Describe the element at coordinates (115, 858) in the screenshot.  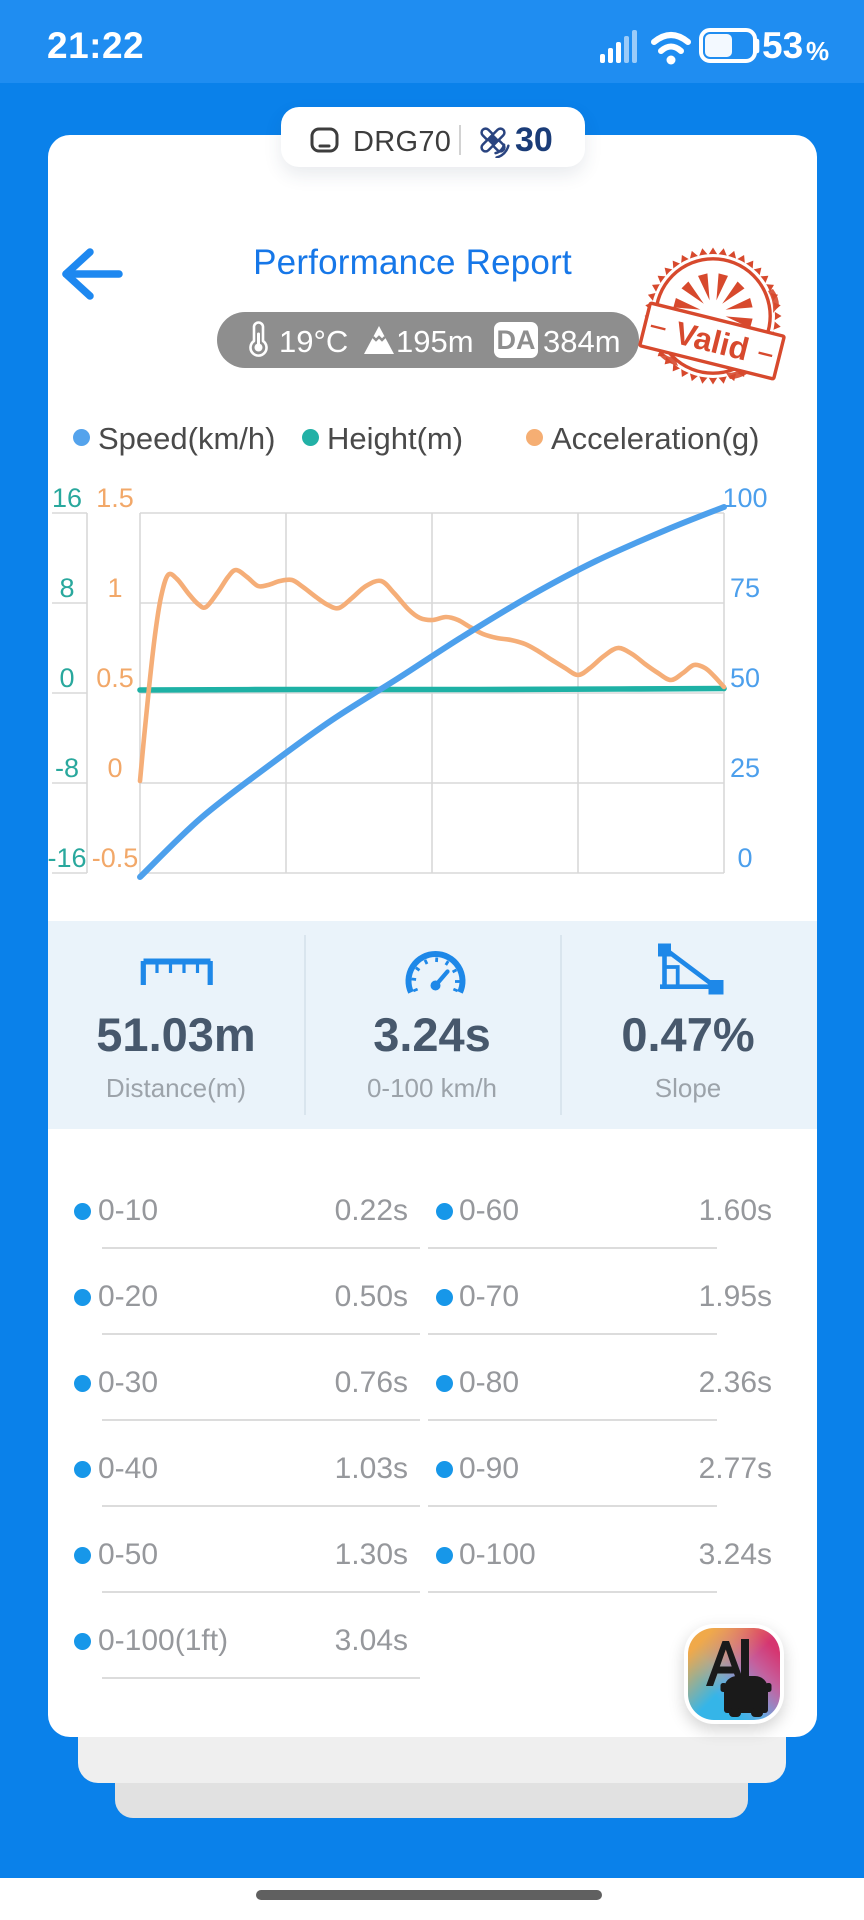
I see `svg-text: -0.5` at that location.